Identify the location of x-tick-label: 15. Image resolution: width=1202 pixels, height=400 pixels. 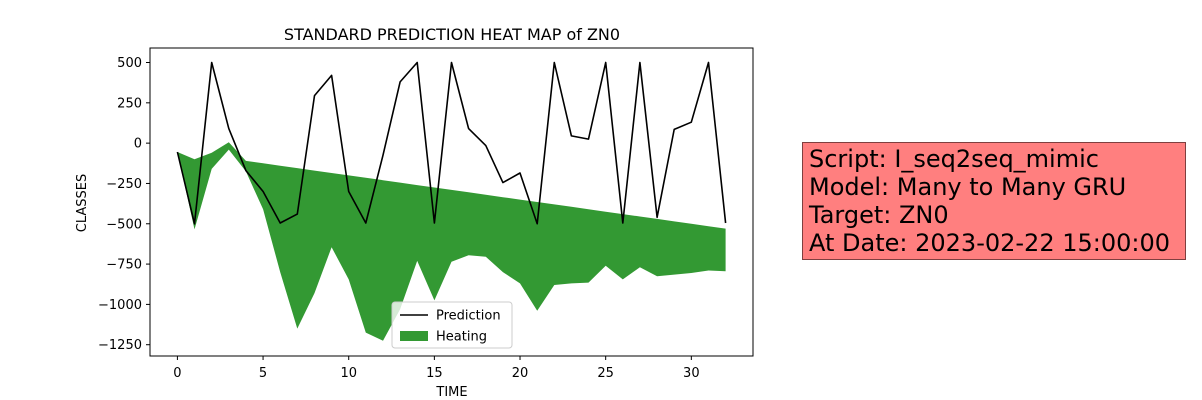
(434, 373).